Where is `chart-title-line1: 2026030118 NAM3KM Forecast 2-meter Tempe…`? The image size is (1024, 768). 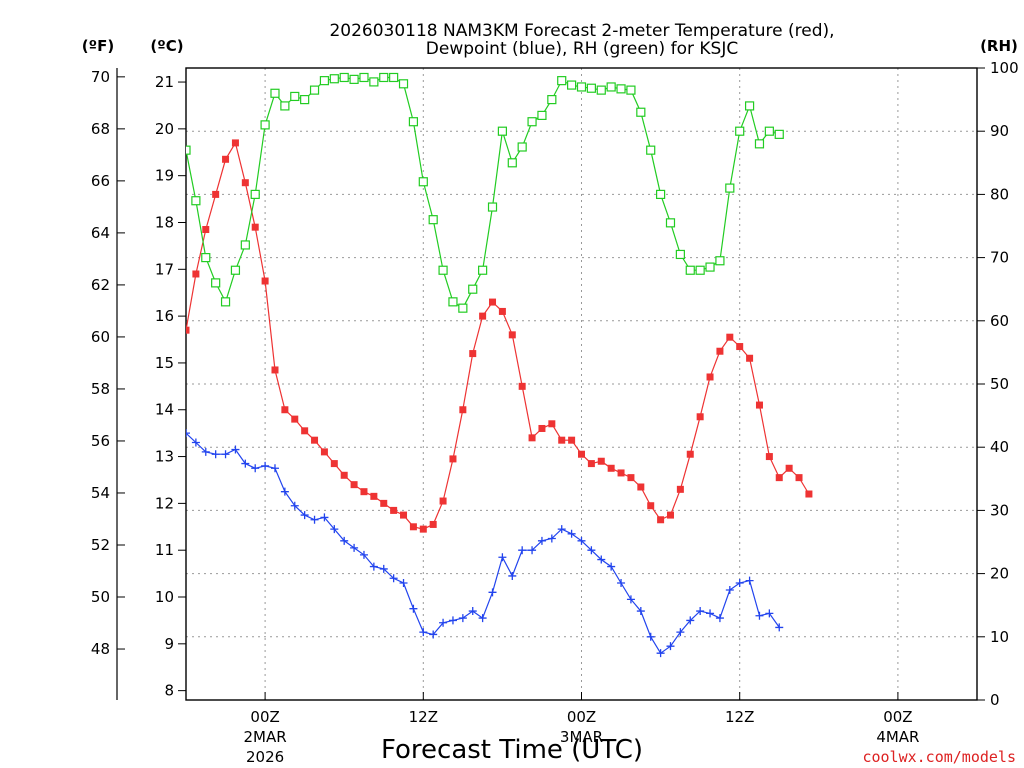 chart-title-line1: 2026030118 NAM3KM Forecast 2-meter Tempe… is located at coordinates (581, 31).